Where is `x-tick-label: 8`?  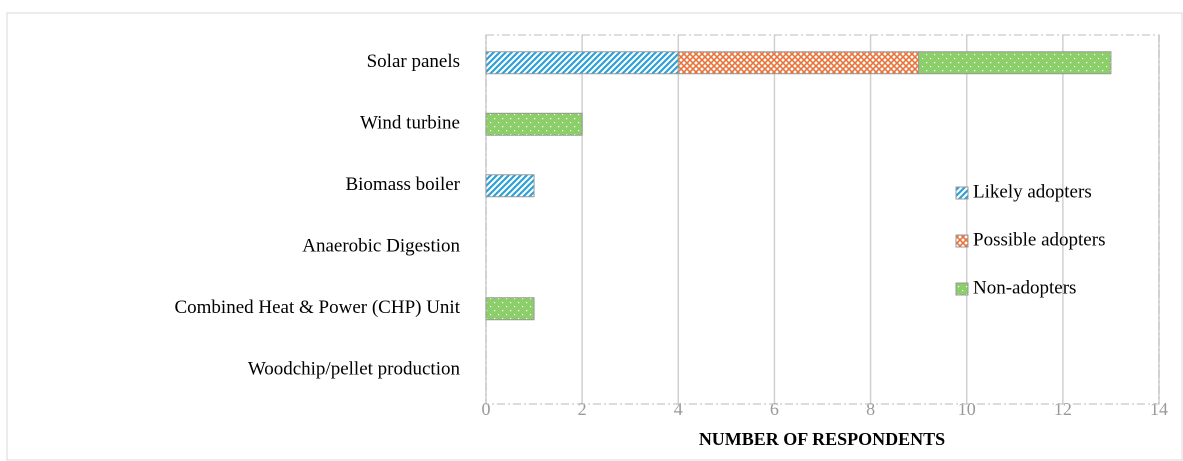 x-tick-label: 8 is located at coordinates (870, 409).